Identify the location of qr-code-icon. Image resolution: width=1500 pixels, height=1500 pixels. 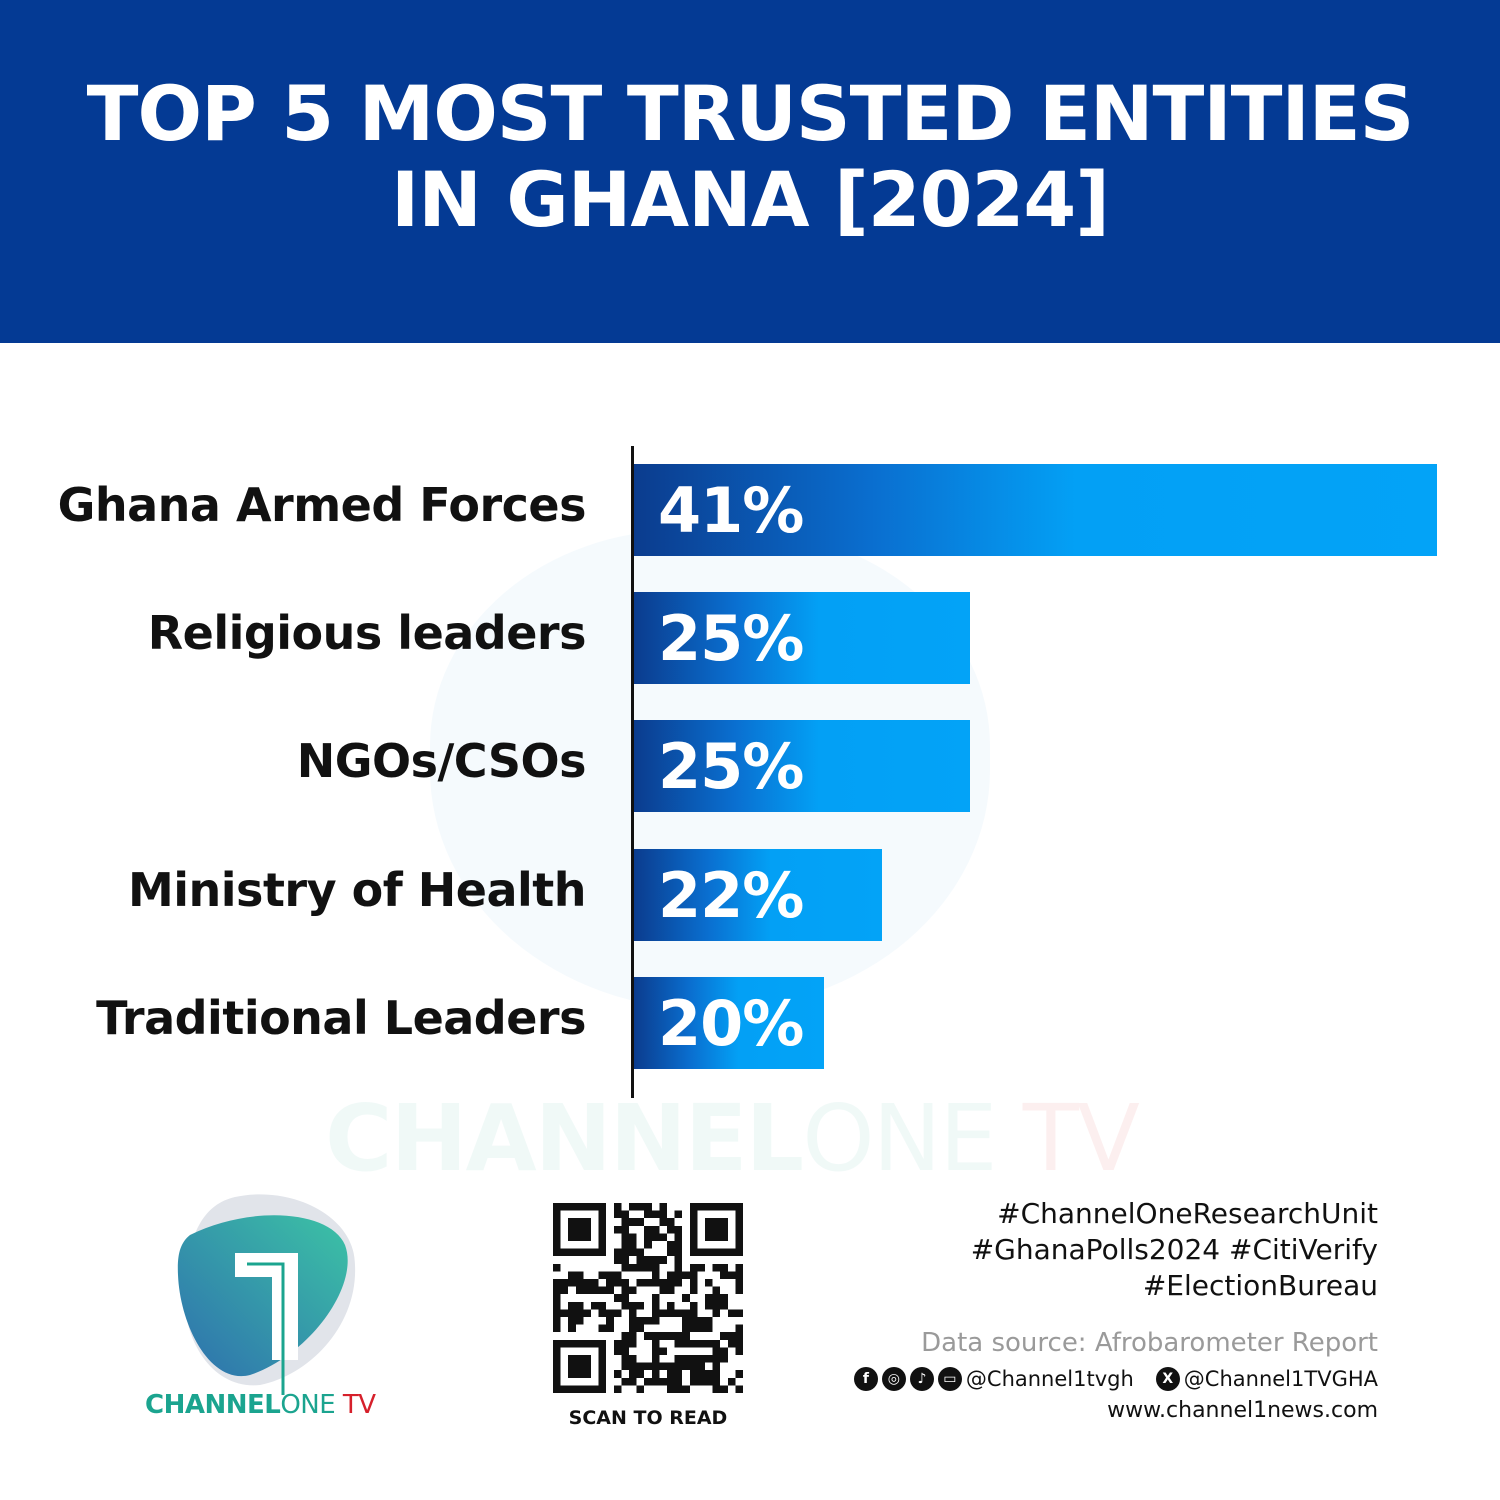
(648, 1298).